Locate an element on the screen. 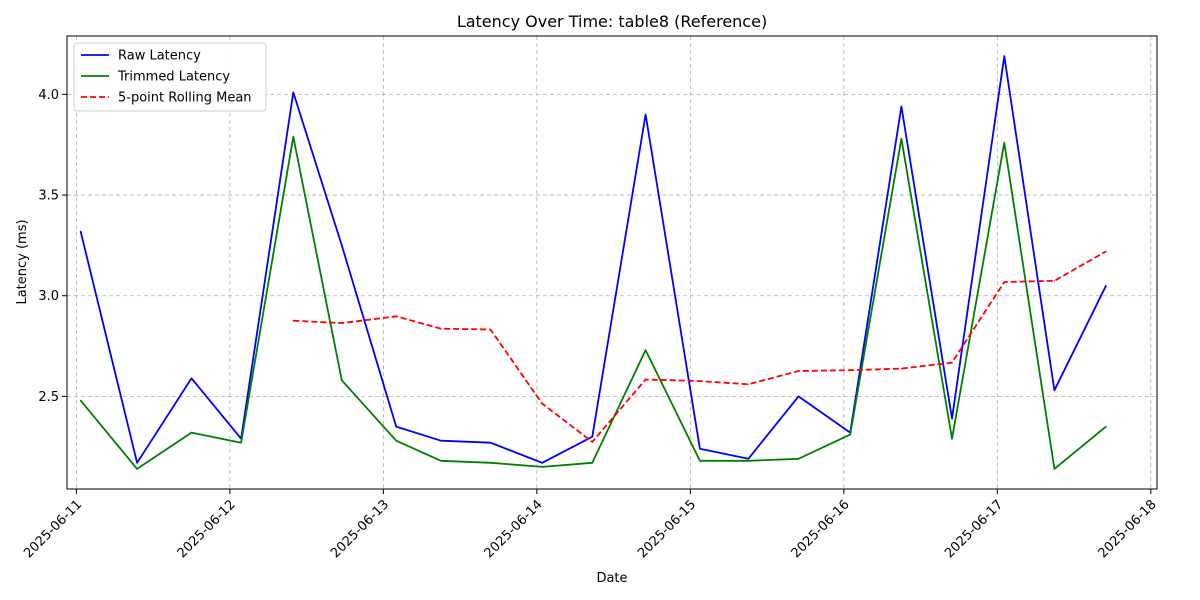 The height and width of the screenshot is (600, 1200). x-tick-label: 2025-06-12 is located at coordinates (207, 529).